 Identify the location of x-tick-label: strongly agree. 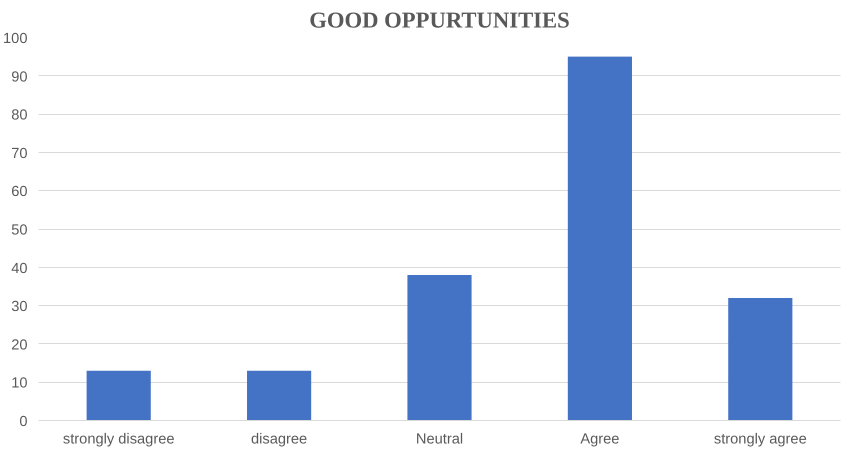
(760, 440).